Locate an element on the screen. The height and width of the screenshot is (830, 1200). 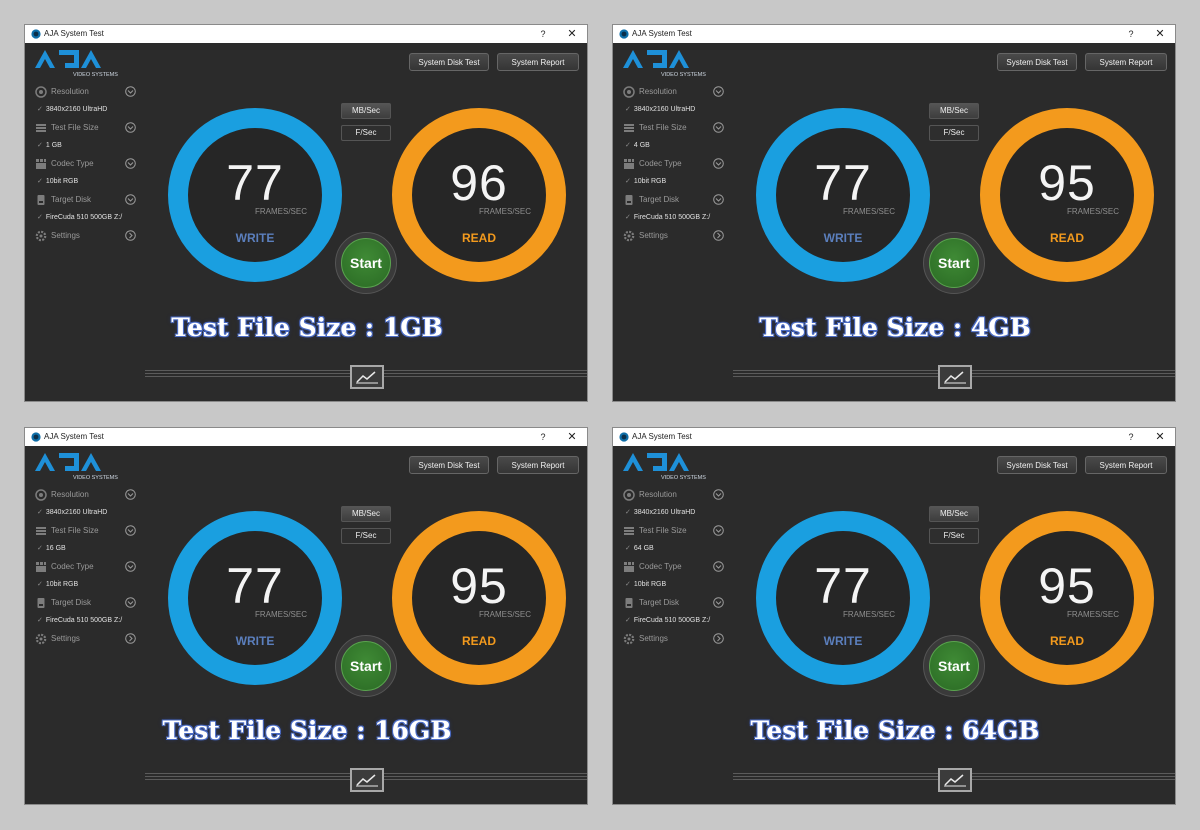
write-gauge: 77 FRAMES/SEC WRITE is located at coordinates (255, 598).